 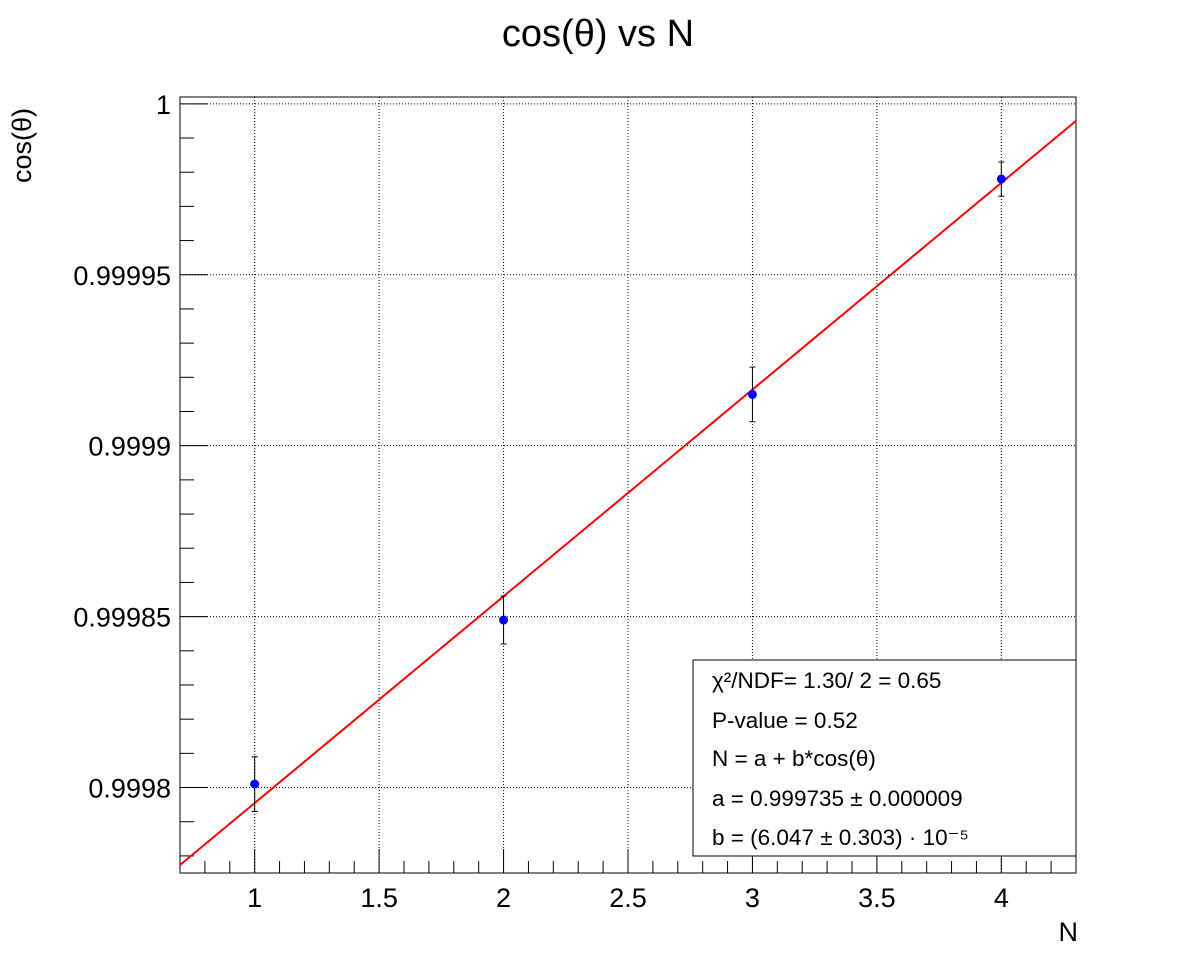 I want to click on x-tick-label: 3.5, so click(x=877, y=898).